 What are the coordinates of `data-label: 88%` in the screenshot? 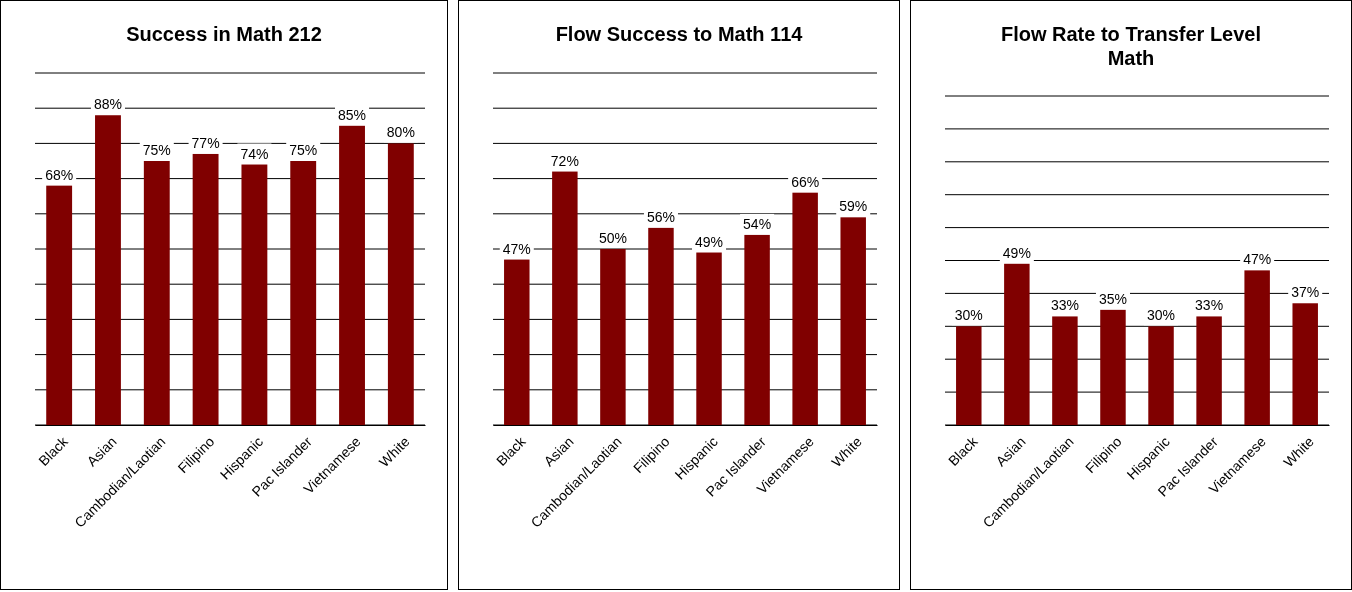 It's located at (107, 104).